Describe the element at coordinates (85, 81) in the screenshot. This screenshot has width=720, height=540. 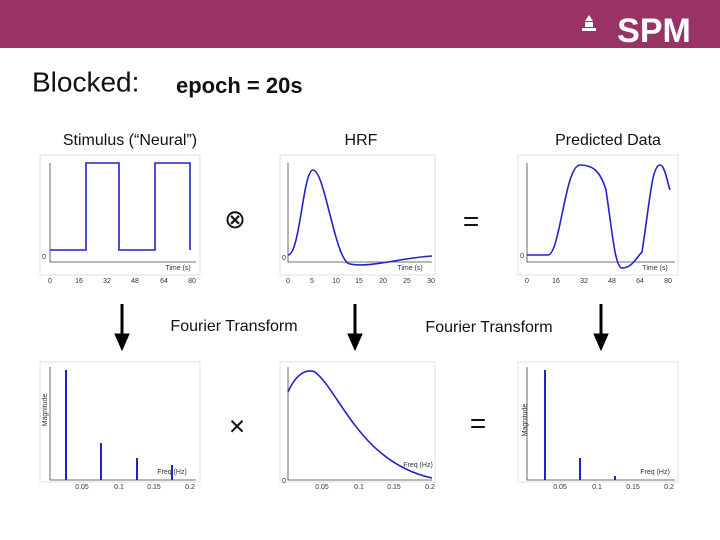
I see `title-lead: Blocked:` at that location.